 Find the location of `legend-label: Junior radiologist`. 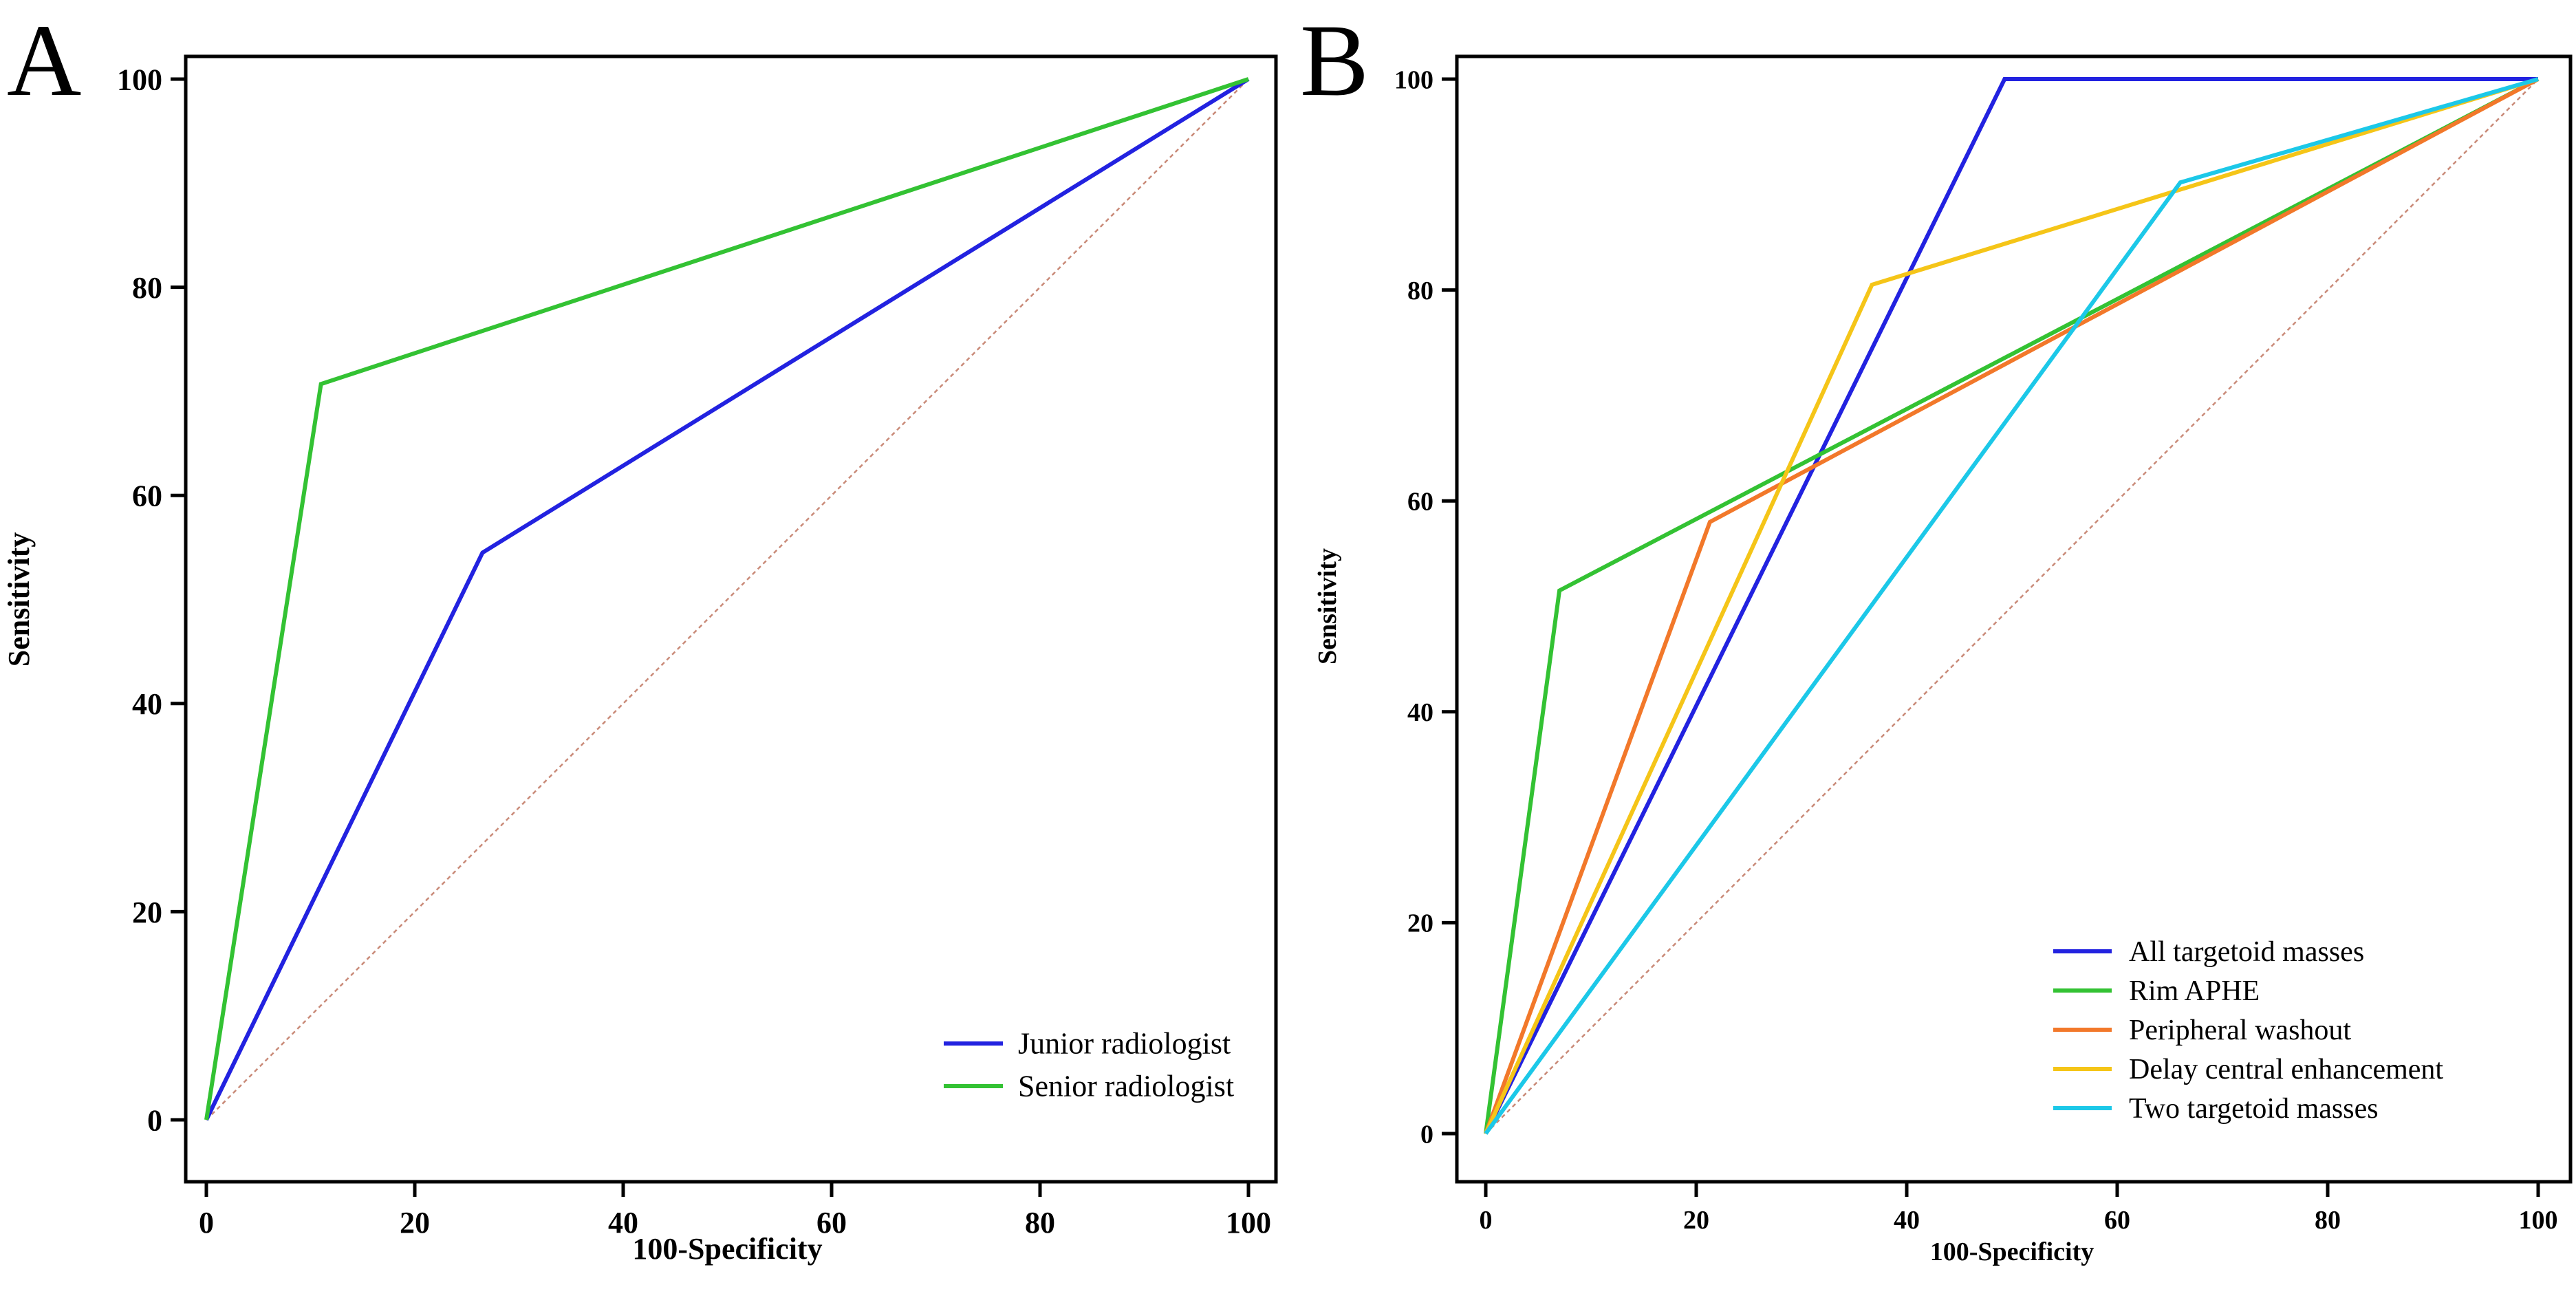

legend-label: Junior radiologist is located at coordinates (1124, 1044).